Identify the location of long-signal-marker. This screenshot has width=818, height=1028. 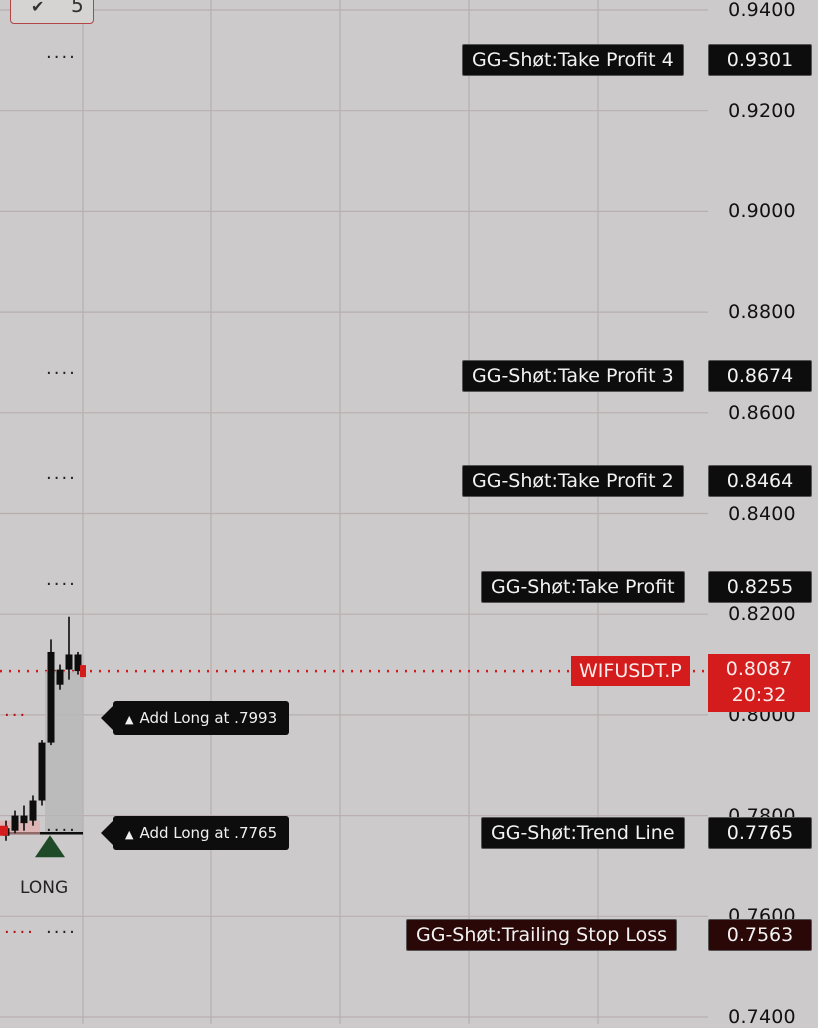
(50, 846).